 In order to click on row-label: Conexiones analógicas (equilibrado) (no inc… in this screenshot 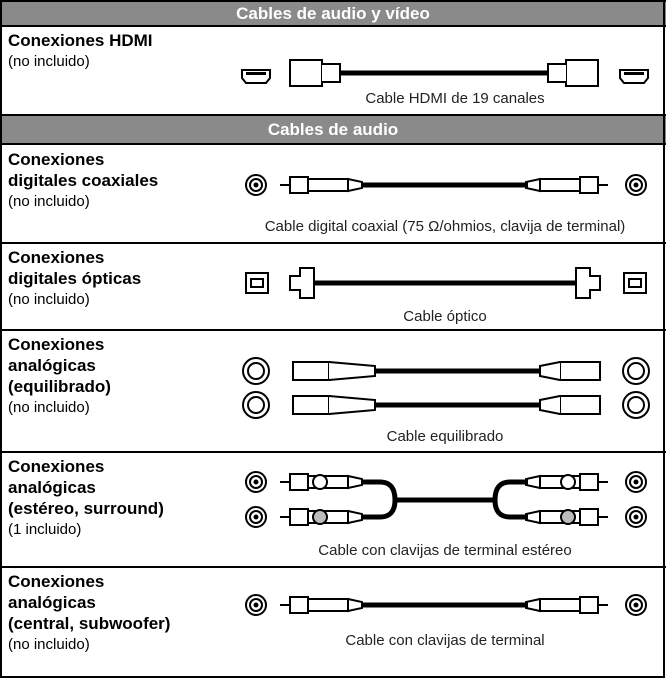, I will do `click(59, 376)`.